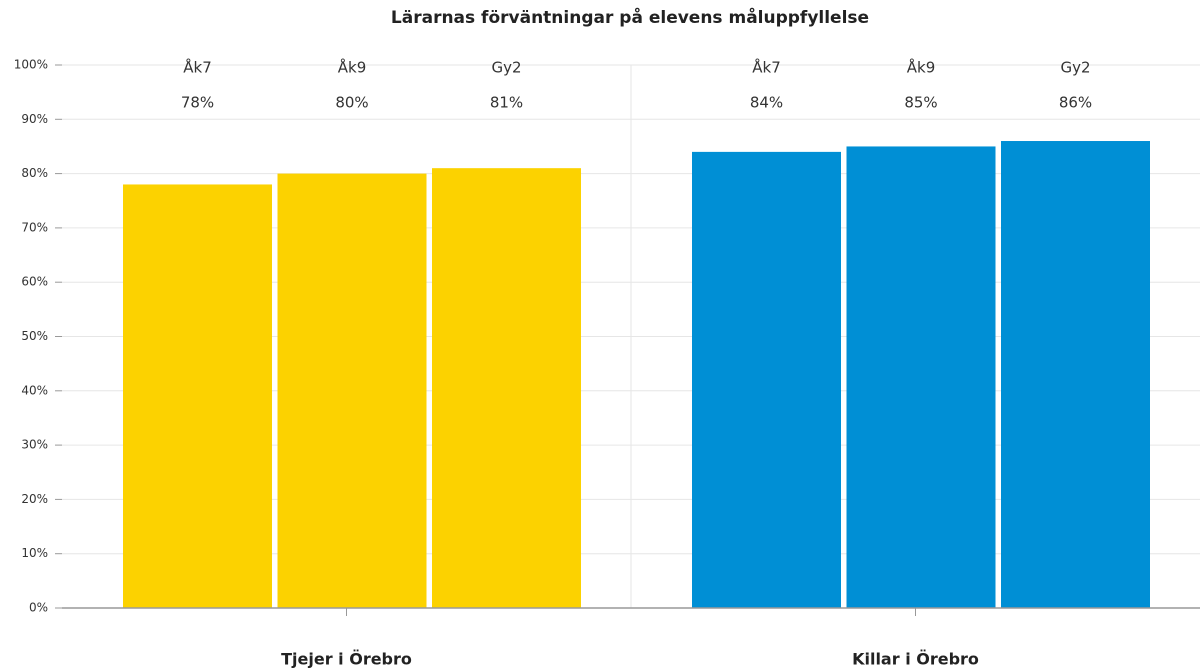 This screenshot has height=670, width=1200. I want to click on y-tick-label: 80%, so click(34, 173).